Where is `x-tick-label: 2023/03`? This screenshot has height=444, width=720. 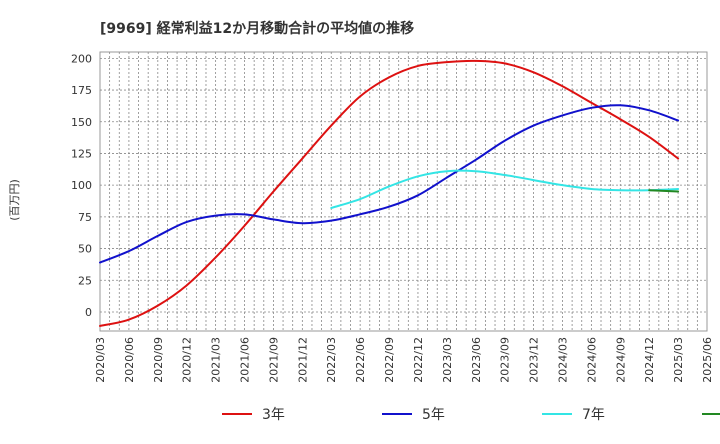
x-tick-label: 2023/03 is located at coordinates (447, 360).